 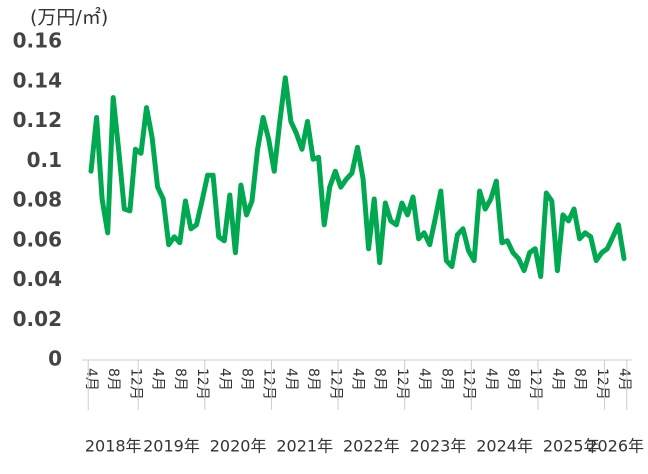 I want to click on year-label: 2022年, so click(x=371, y=446).